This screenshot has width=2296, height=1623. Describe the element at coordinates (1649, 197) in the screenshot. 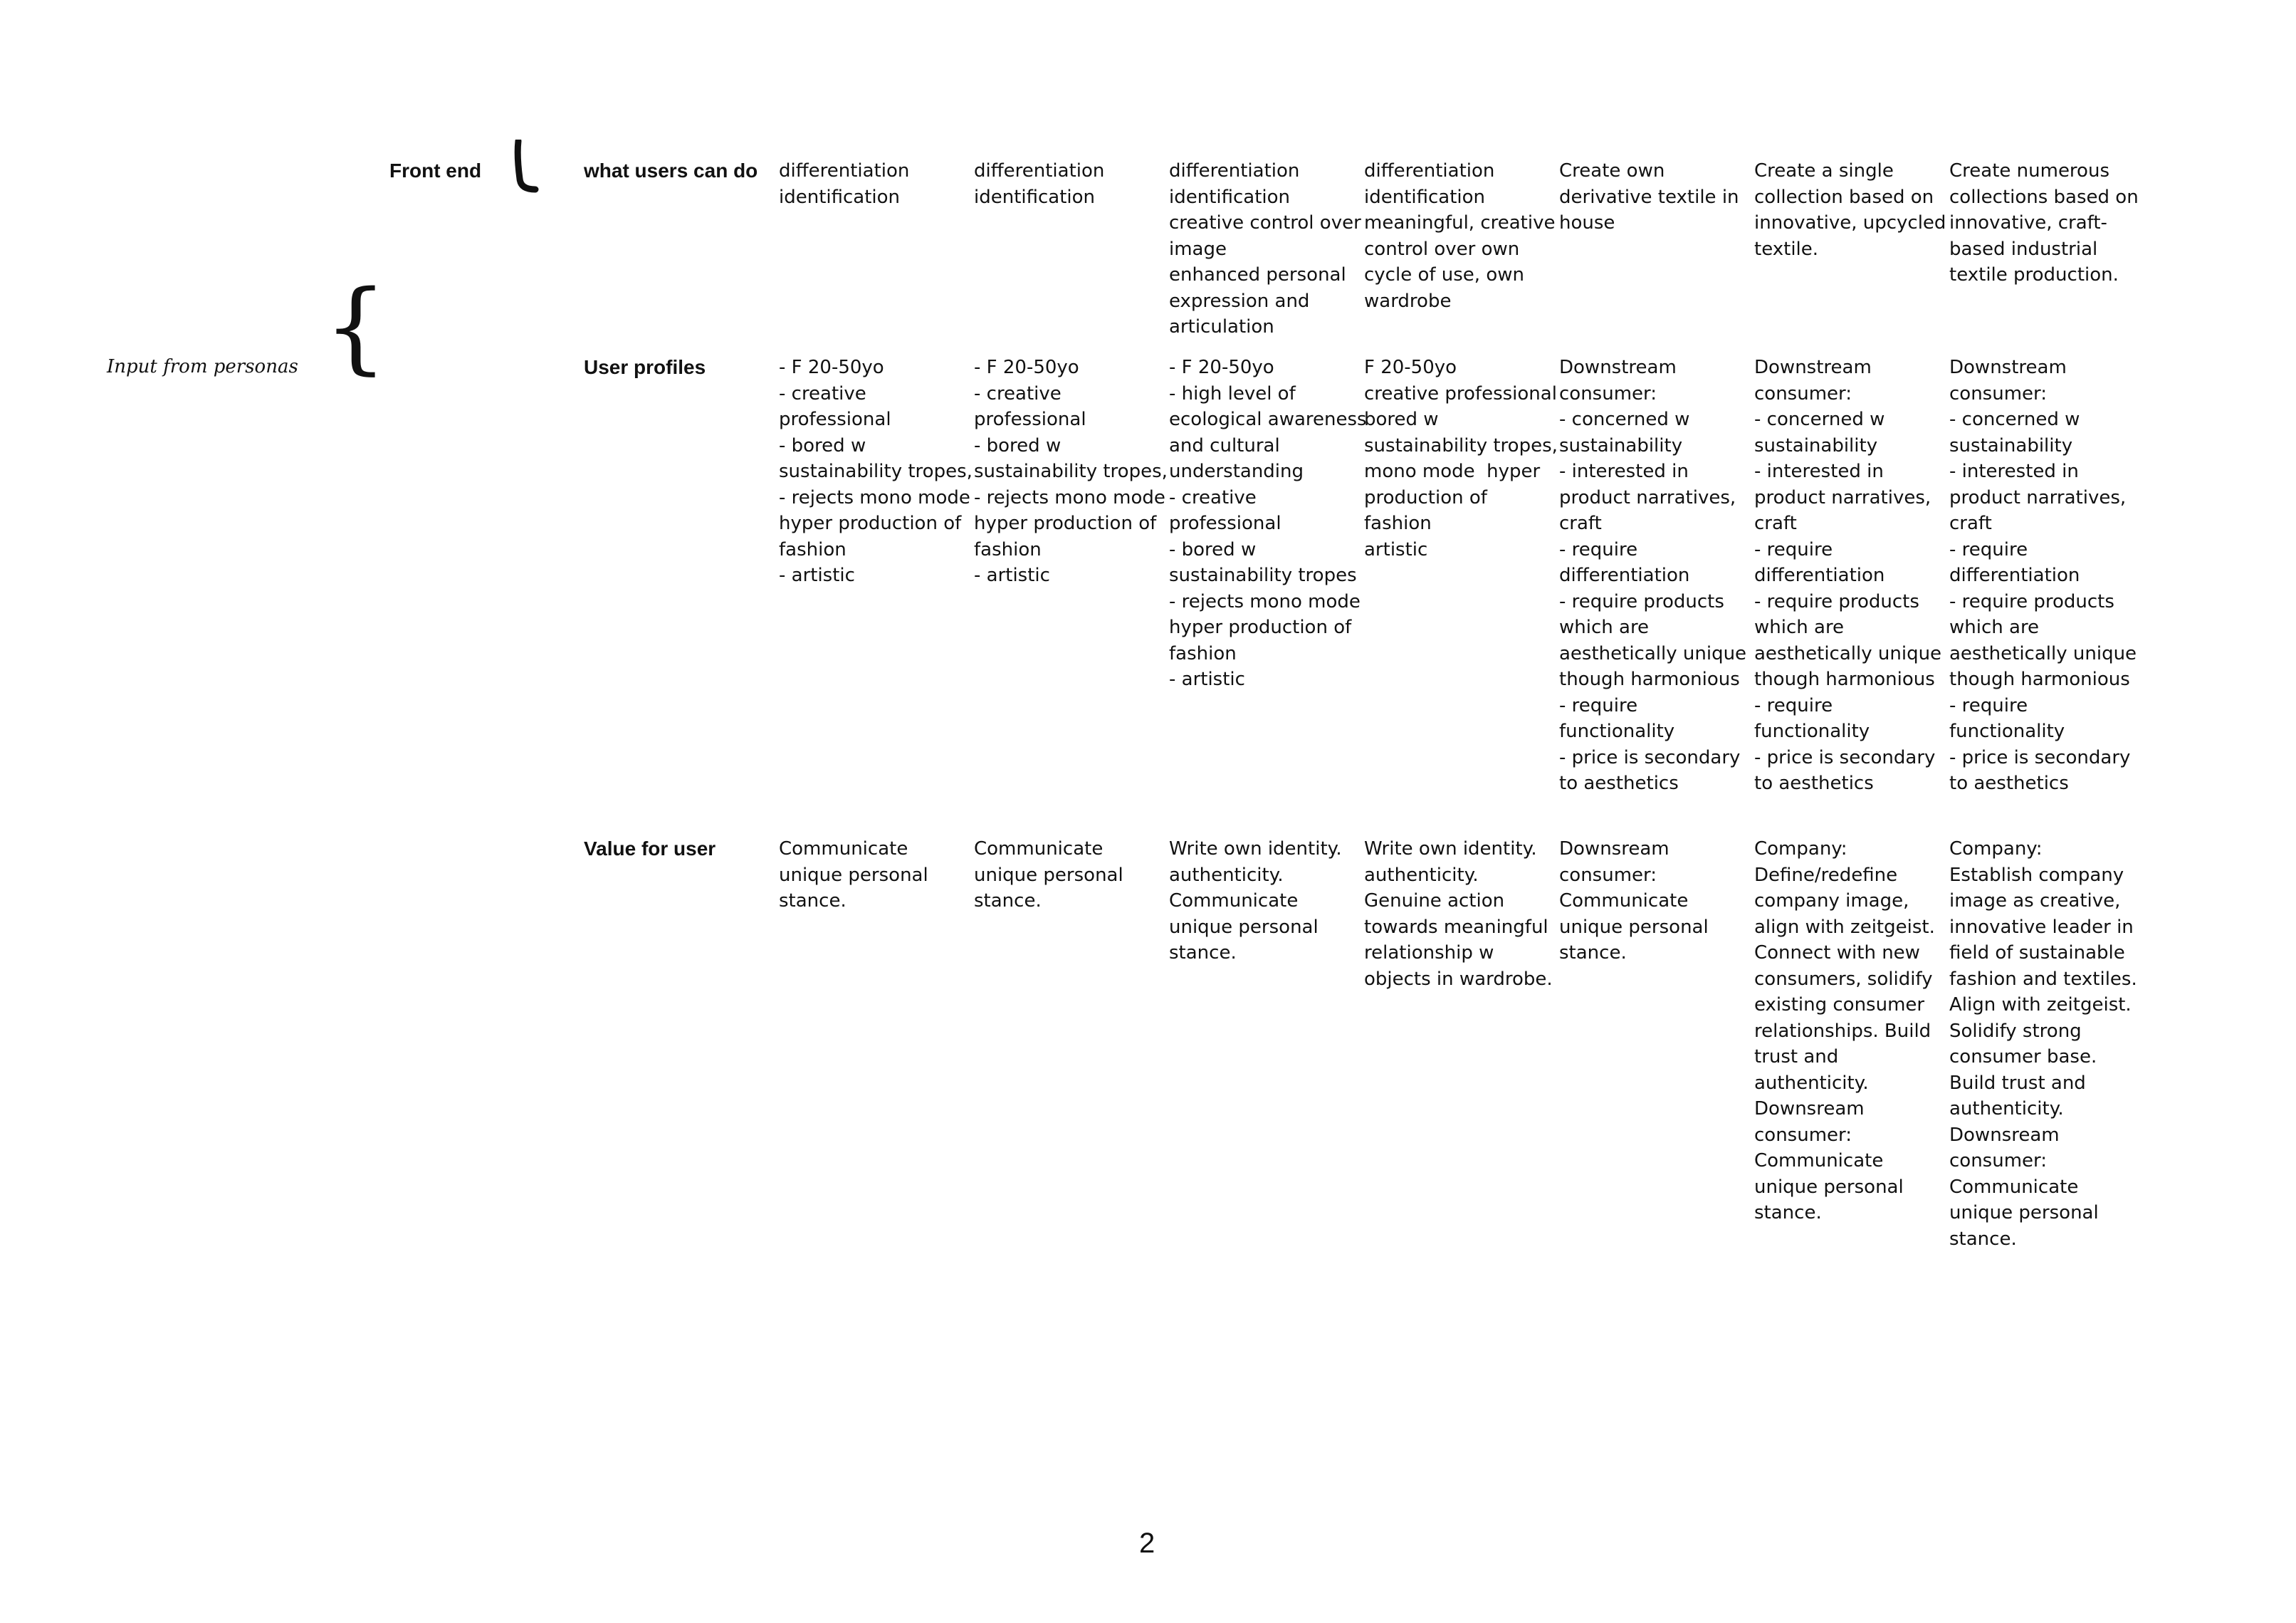

I see `table-cell: Create own derivative textile in house` at that location.